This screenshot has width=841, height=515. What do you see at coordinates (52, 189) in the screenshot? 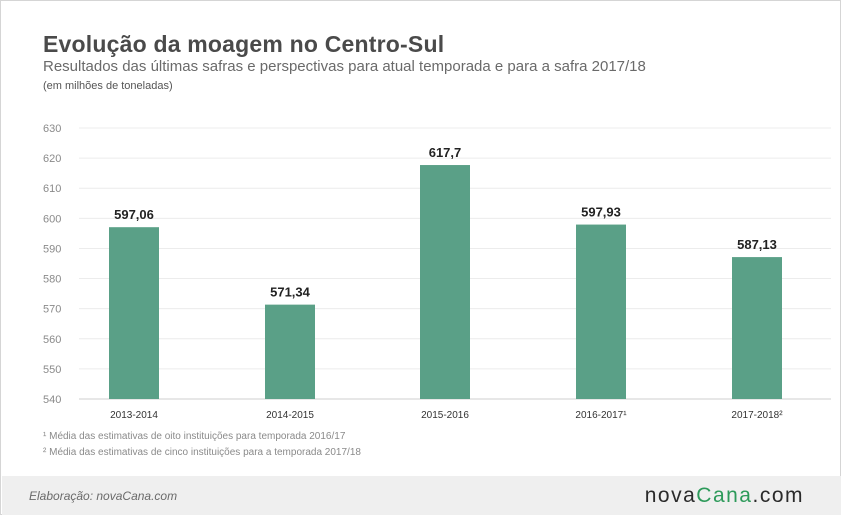
I see `y-tick-label: 610` at bounding box center [52, 189].